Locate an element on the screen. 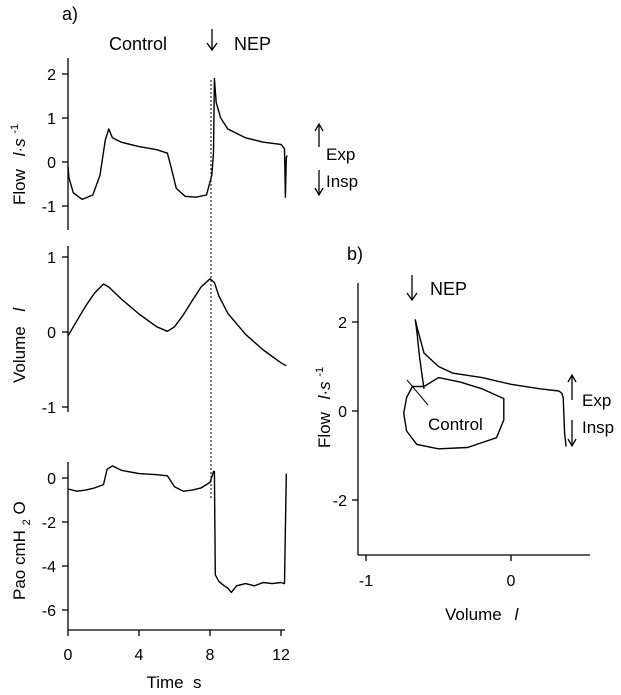 This screenshot has width=621, height=695. b-y-tick-label-neg2: -2 is located at coordinates (340, 501).